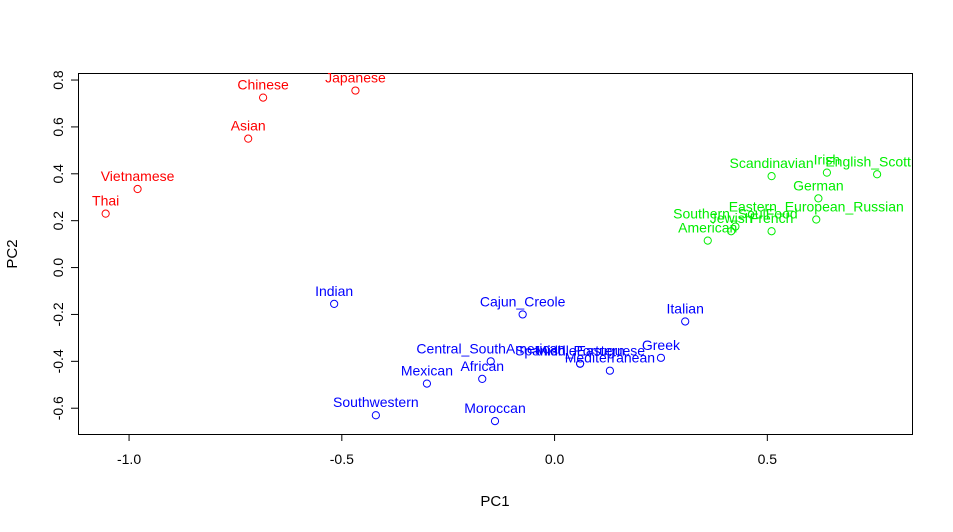 This screenshot has height=532, width=953. I want to click on point-label: Eastern_European_Russian, so click(816, 207).